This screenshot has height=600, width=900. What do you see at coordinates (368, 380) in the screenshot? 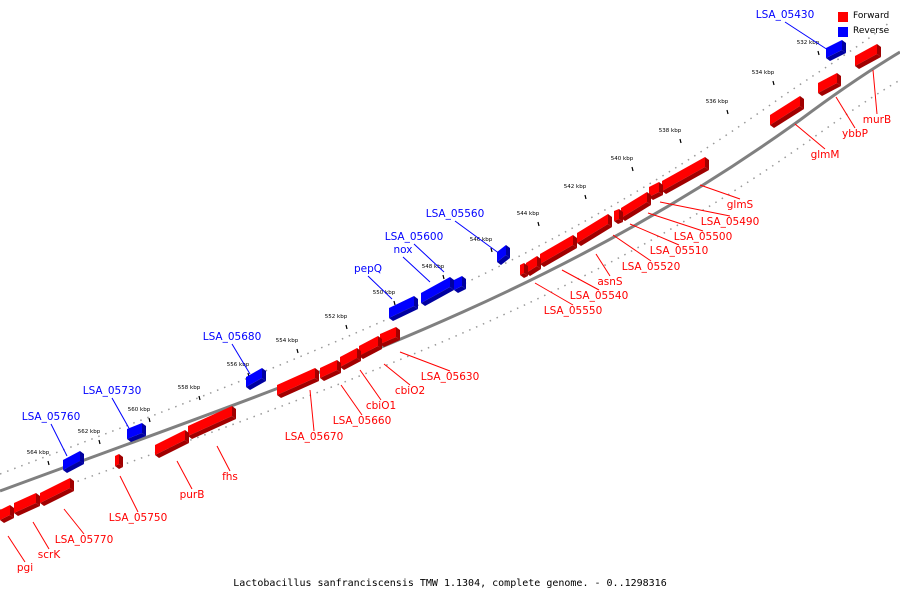
I see `gene-cbio1: cbiO1` at bounding box center [368, 380].